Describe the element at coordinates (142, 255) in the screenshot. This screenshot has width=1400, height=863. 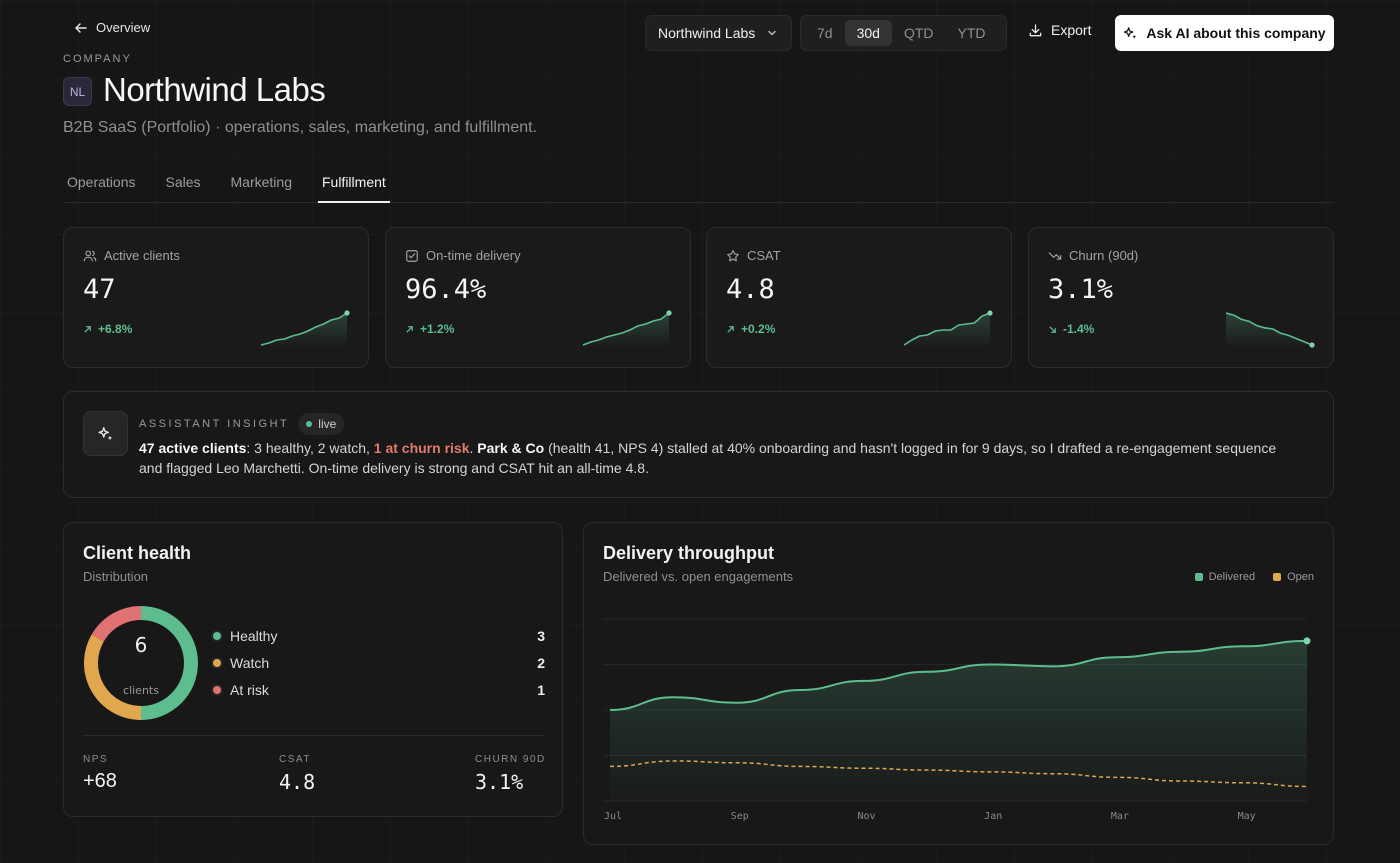
I see `kpi-label-text: Active clients` at that location.